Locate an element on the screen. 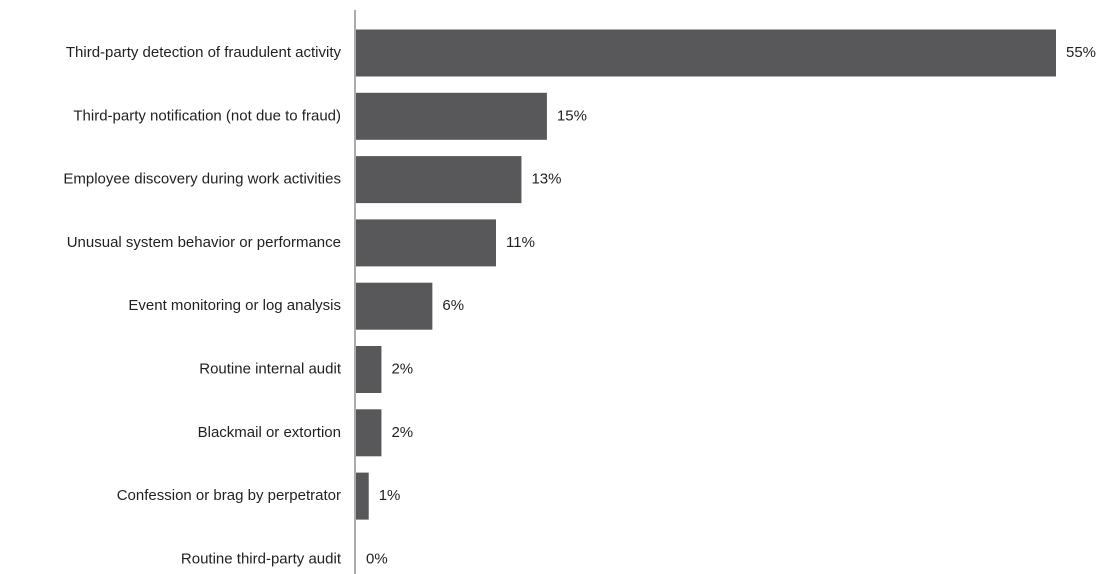  value-label: 6% is located at coordinates (453, 305).